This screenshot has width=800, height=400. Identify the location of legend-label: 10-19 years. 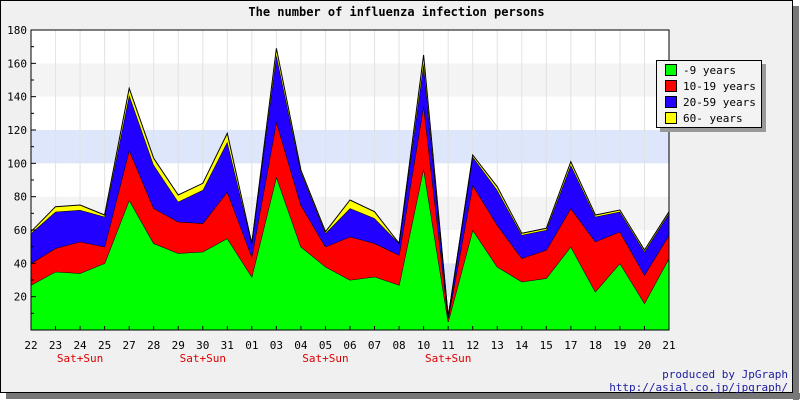
(719, 86).